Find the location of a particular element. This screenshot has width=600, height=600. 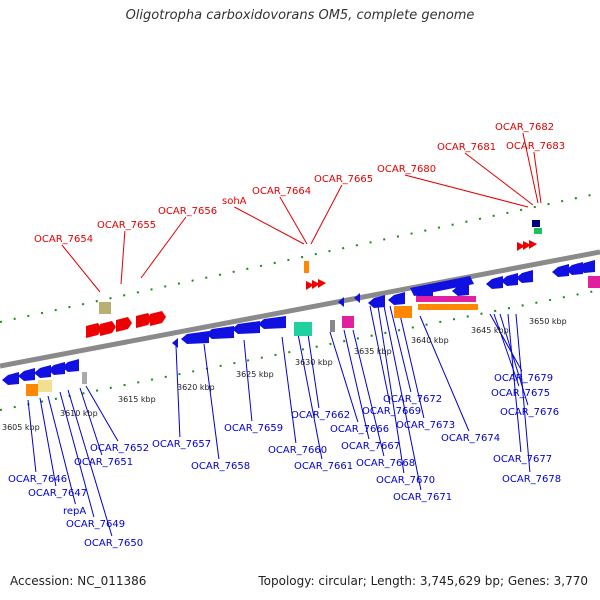

gene-label-reverse: OCAR_7675 is located at coordinates (520, 393).